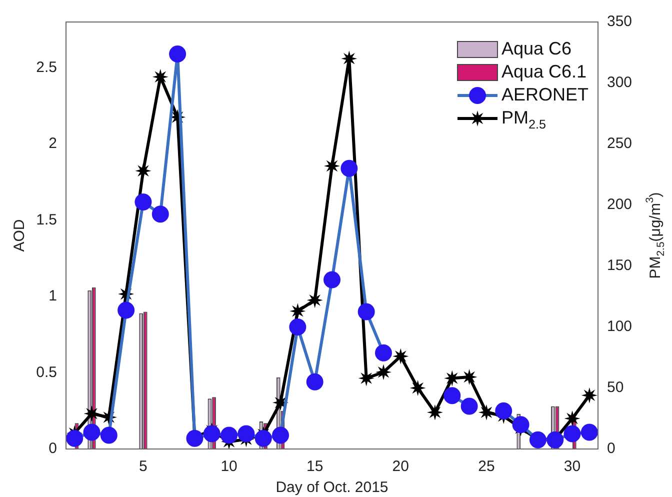  Describe the element at coordinates (400, 467) in the screenshot. I see `x-tick-label: 20` at that location.